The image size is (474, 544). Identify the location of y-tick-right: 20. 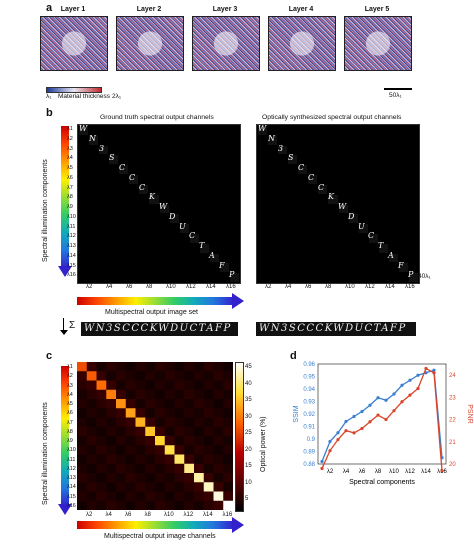
(452, 465).